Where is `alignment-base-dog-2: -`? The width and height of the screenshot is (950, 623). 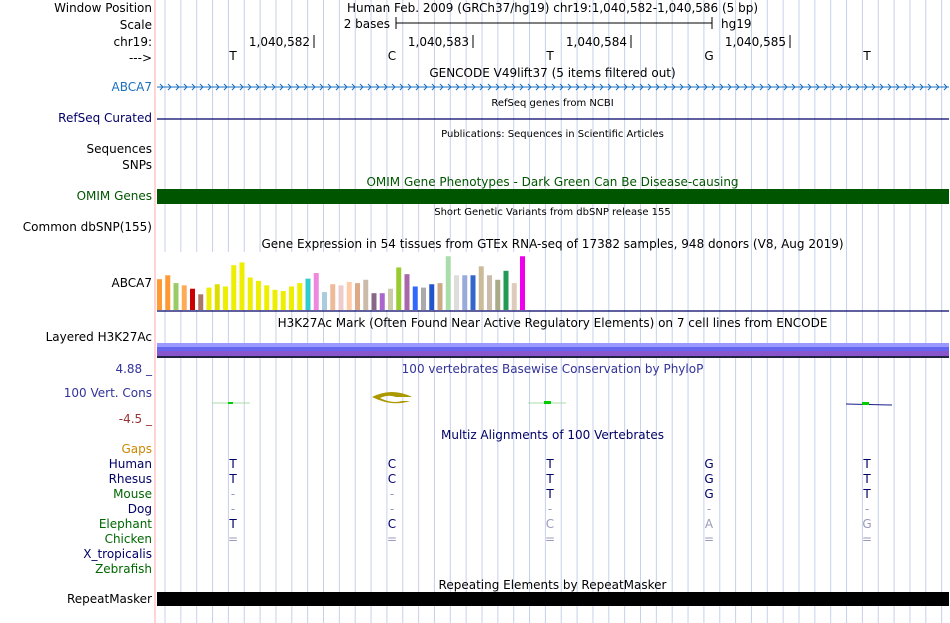 alignment-base-dog-2: - is located at coordinates (392, 509).